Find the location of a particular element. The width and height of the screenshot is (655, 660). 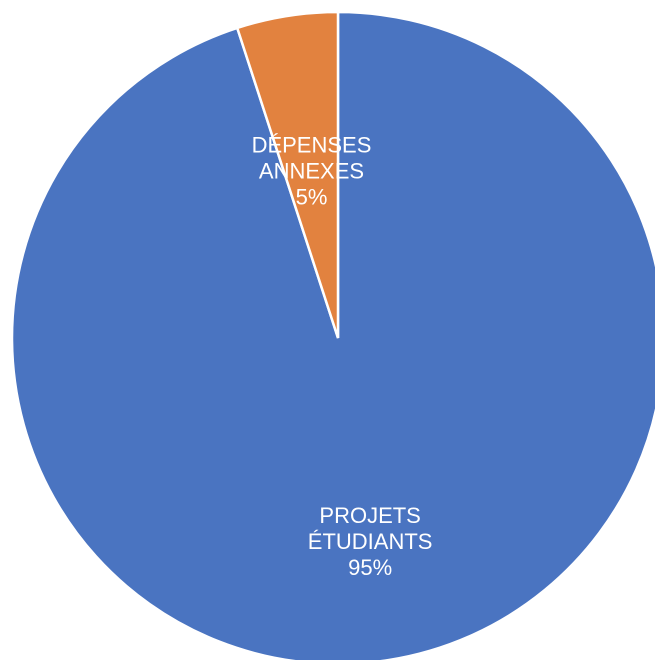

data-label-projets-etudiants: PROJETS ÉTUDIANTS 95% is located at coordinates (370, 541).